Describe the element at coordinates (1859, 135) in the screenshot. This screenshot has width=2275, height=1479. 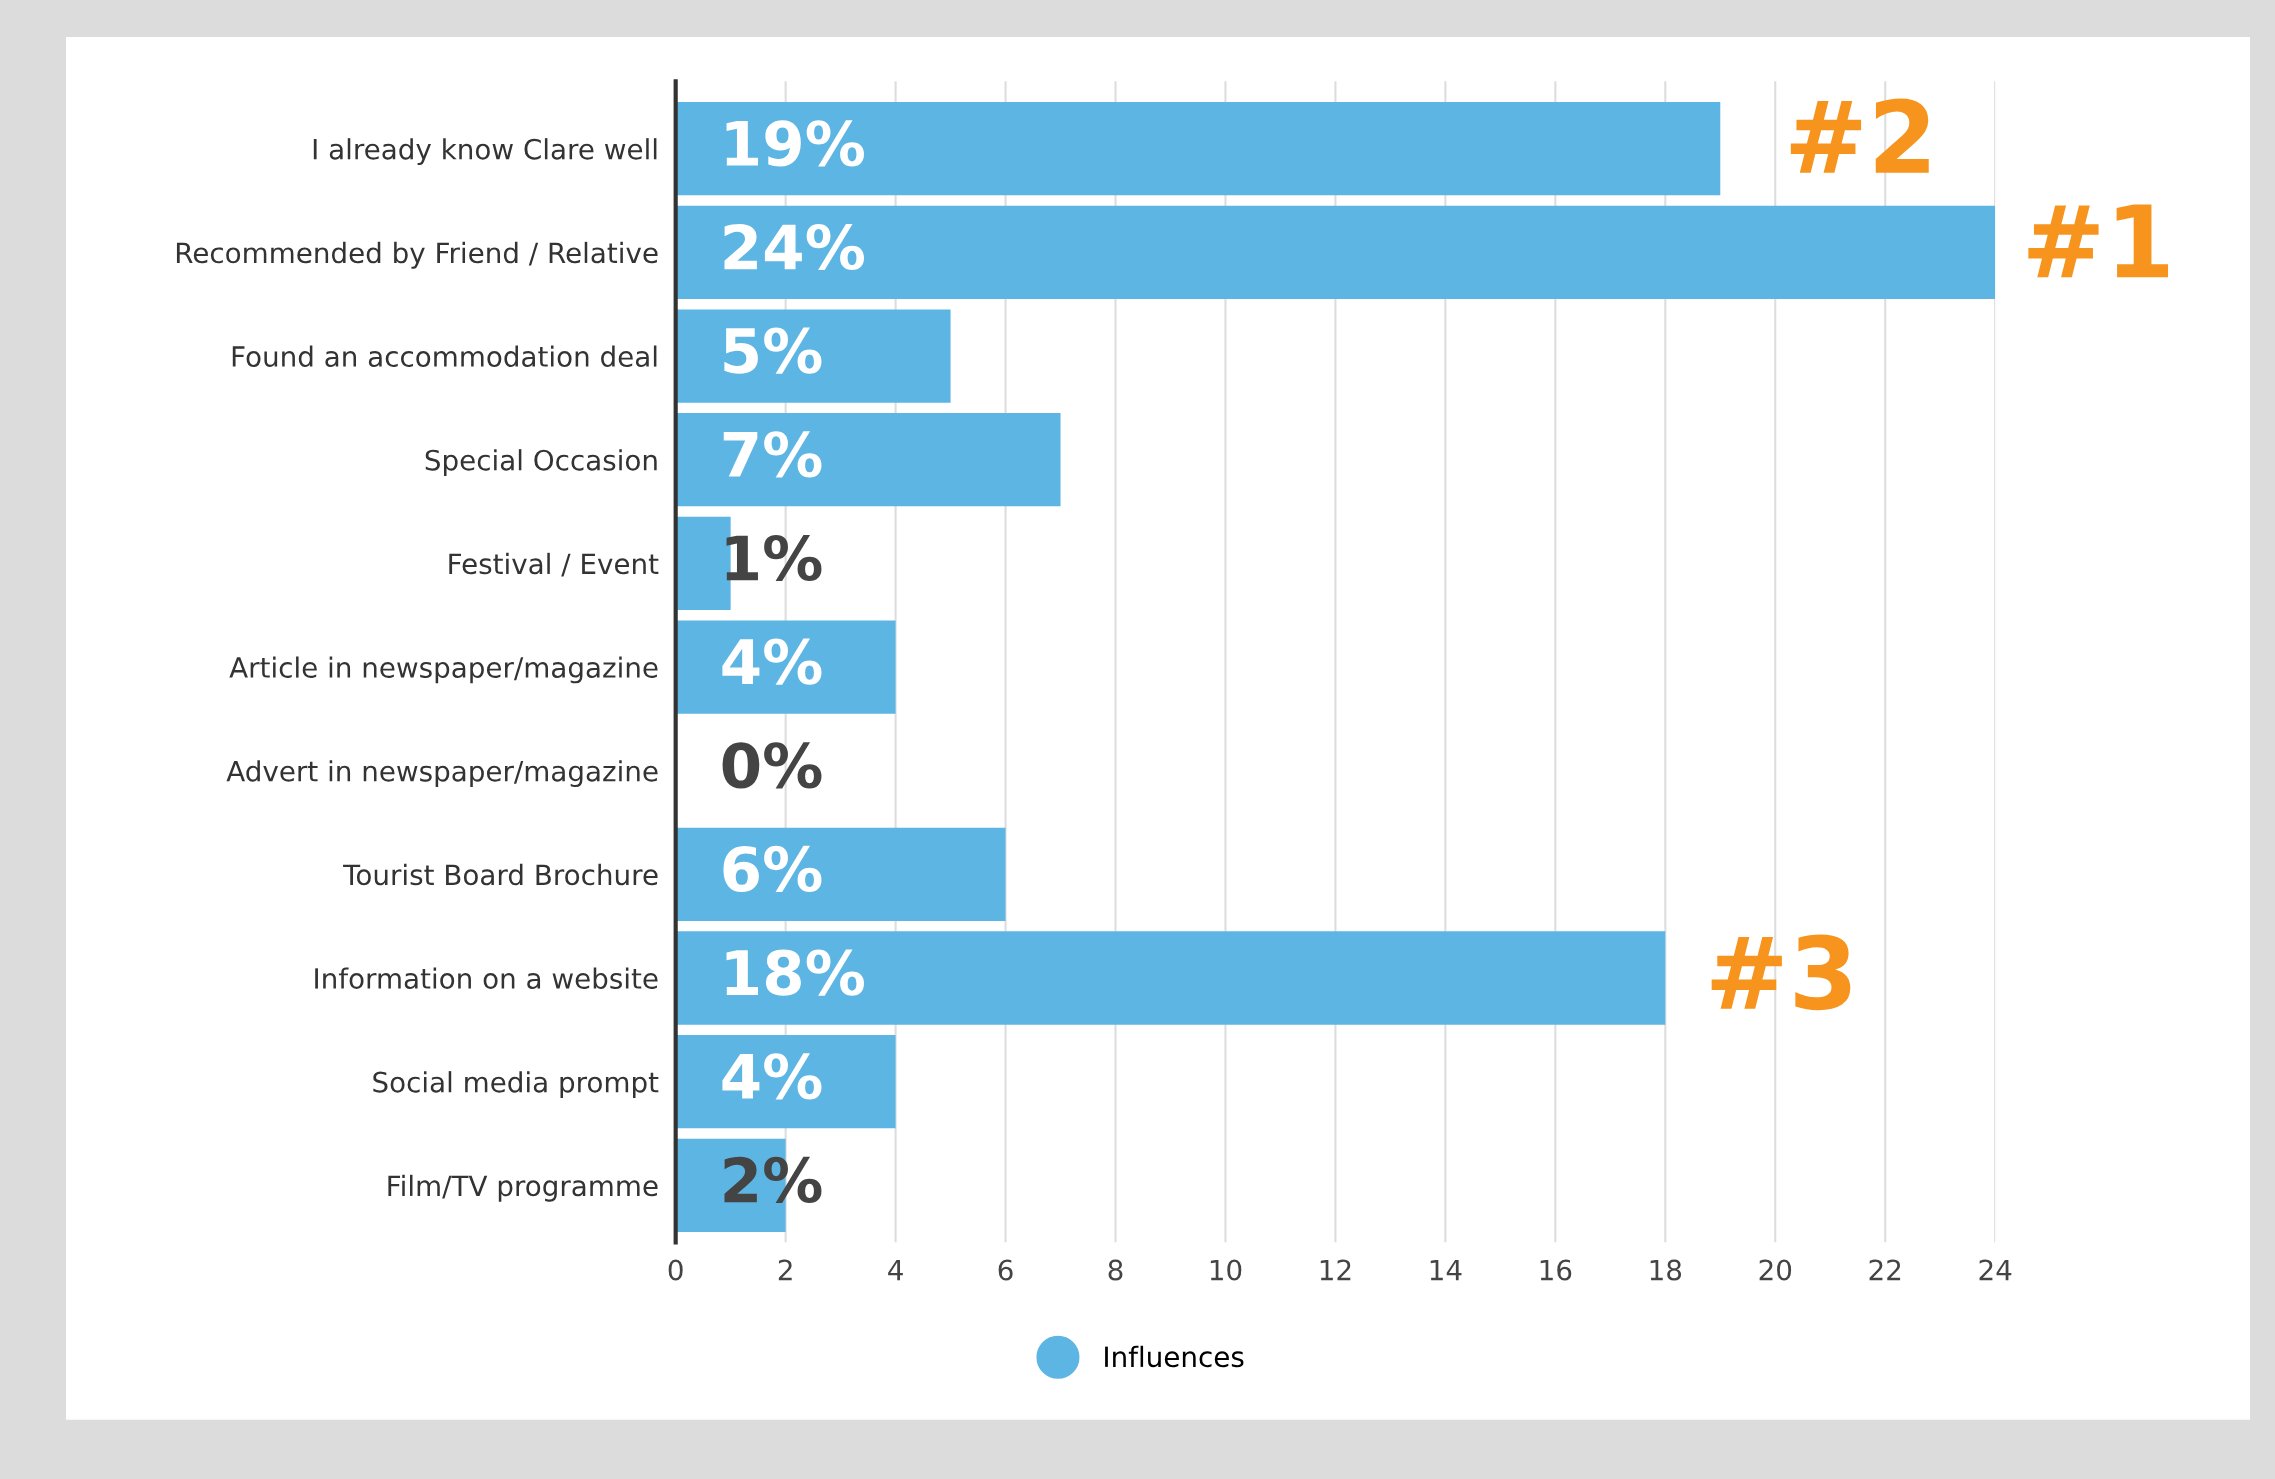
I see `annotation: #2` at that location.